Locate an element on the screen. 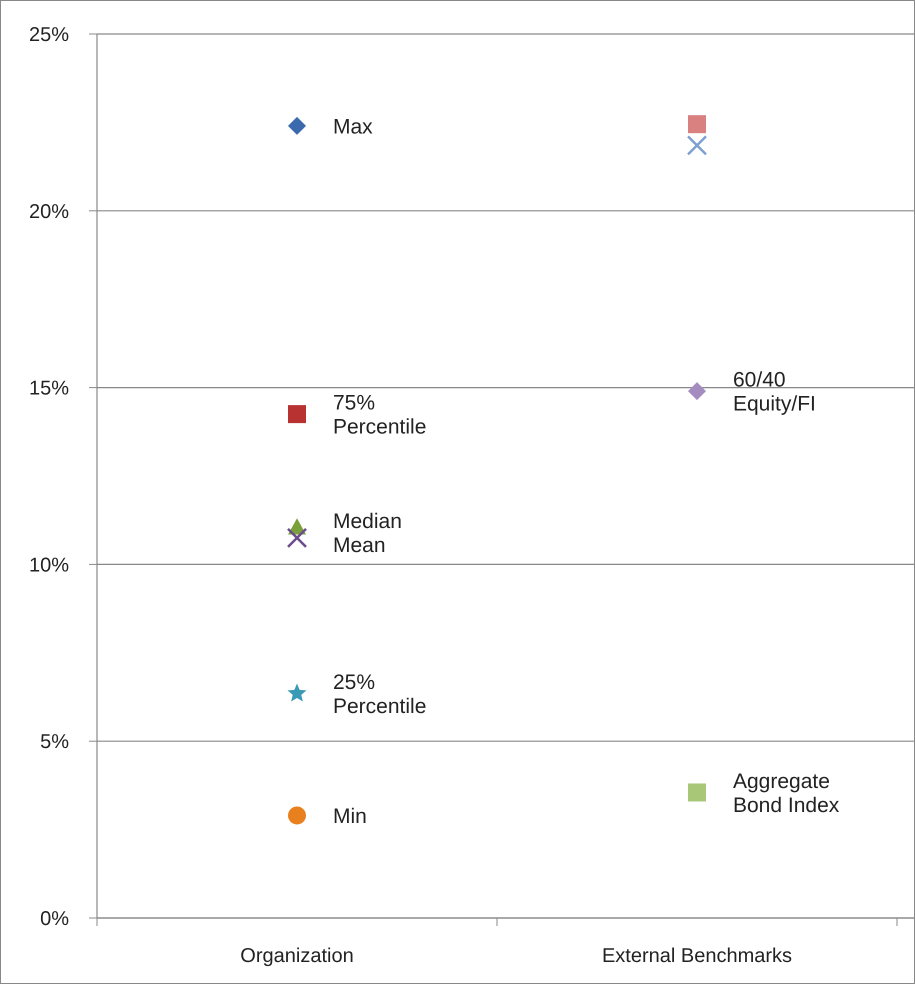 The image size is (915, 984). series-label: Mean is located at coordinates (359, 545).